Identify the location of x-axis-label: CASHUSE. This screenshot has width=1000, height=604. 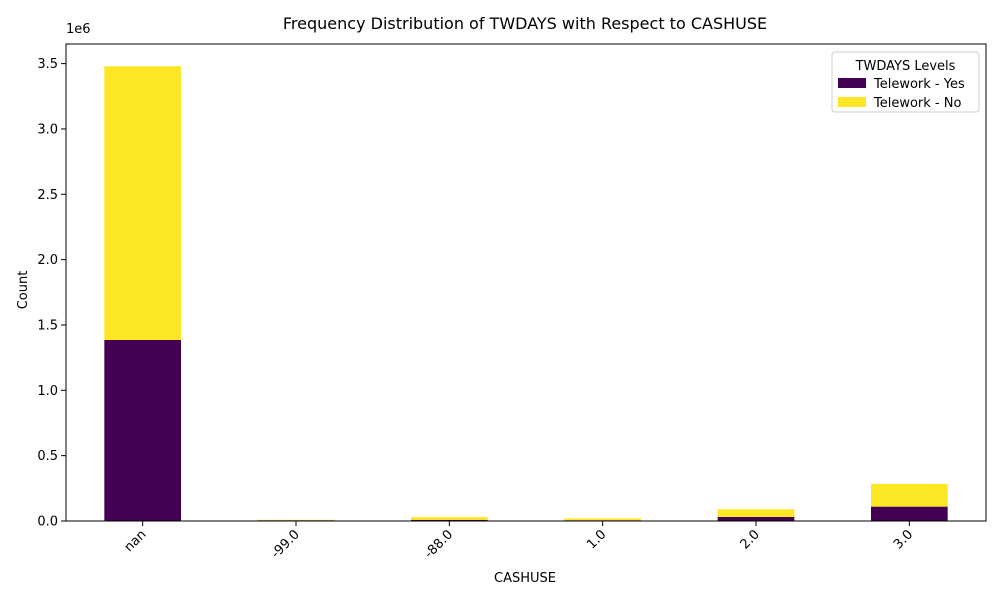
(525, 578).